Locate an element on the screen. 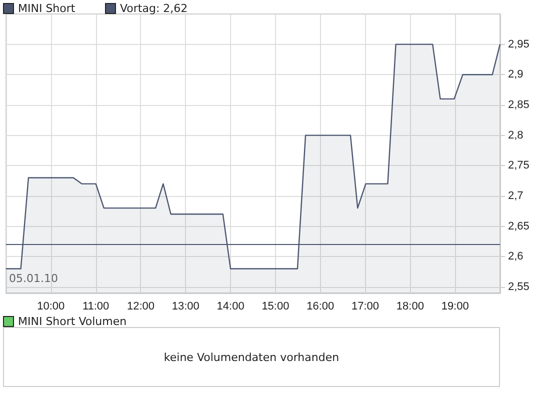  legend-label: Vortag: 2,62 is located at coordinates (154, 8).